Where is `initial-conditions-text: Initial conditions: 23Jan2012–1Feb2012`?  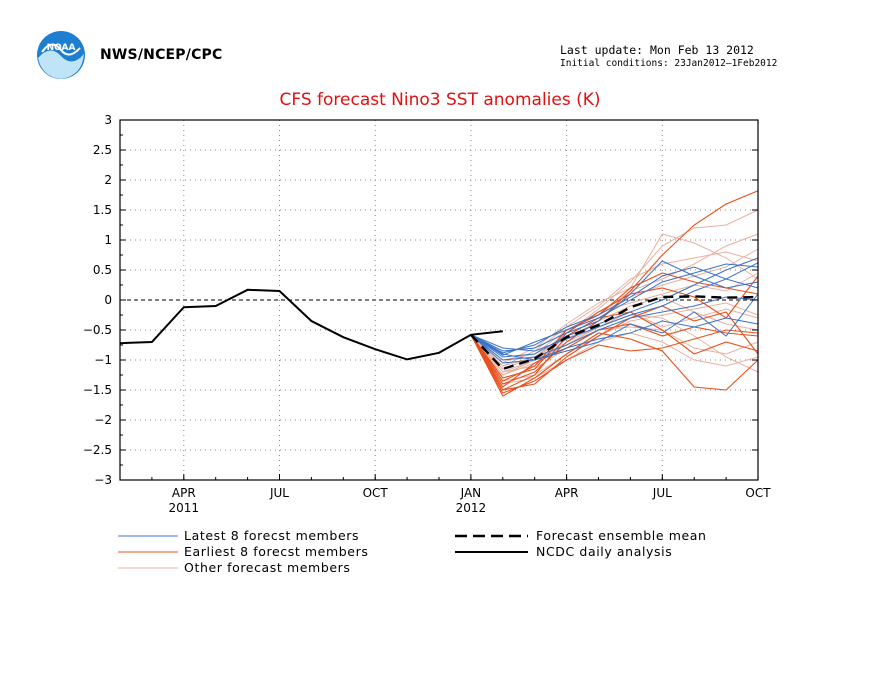
initial-conditions-text: Initial conditions: 23Jan2012–1Feb2012 is located at coordinates (669, 63).